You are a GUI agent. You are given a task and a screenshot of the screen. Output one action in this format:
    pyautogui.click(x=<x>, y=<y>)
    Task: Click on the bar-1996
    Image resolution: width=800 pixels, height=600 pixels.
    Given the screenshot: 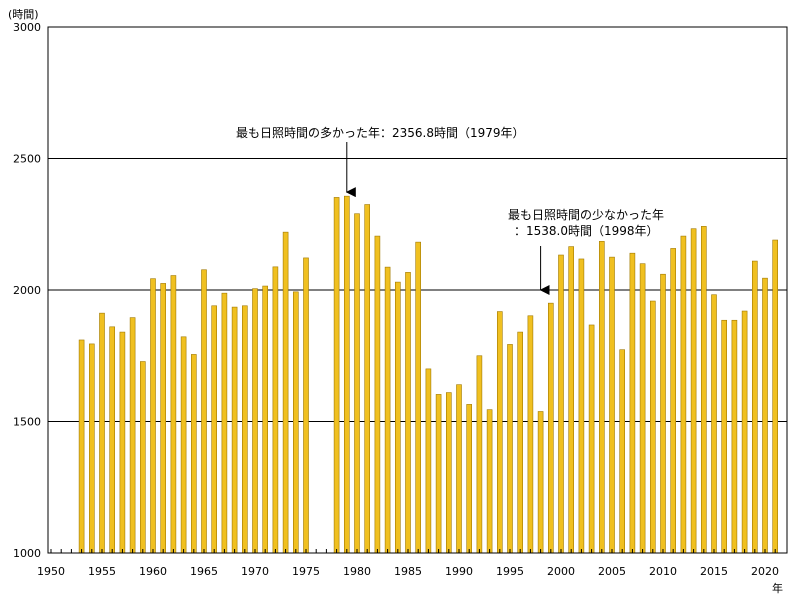 What is the action you would take?
    pyautogui.click(x=520, y=442)
    